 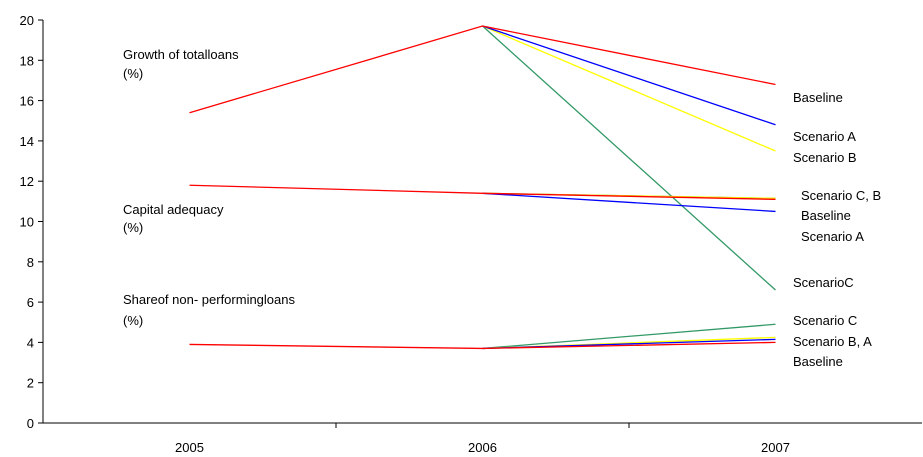 I want to click on annotation-capital-unit: (%), so click(x=133, y=227).